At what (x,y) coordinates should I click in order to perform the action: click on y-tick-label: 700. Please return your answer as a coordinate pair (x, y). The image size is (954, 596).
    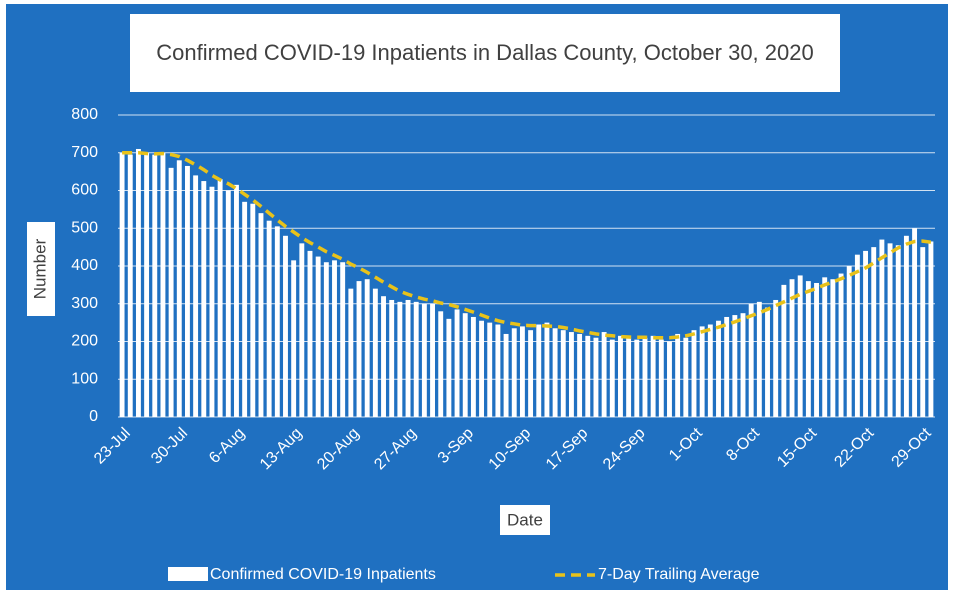
    Looking at the image, I should click on (84, 152).